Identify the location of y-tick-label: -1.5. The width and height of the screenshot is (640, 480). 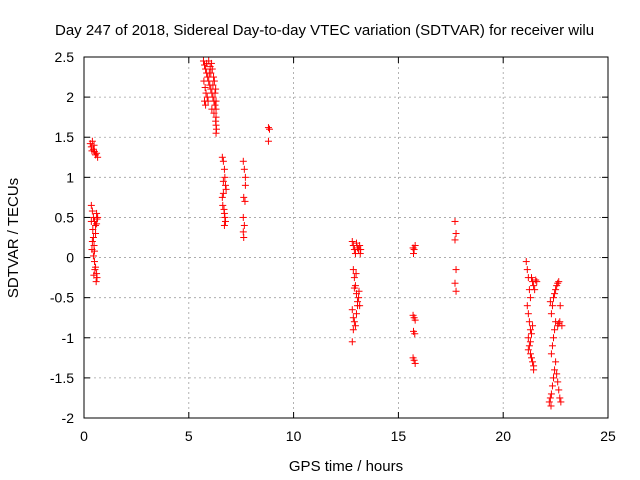
(62, 378).